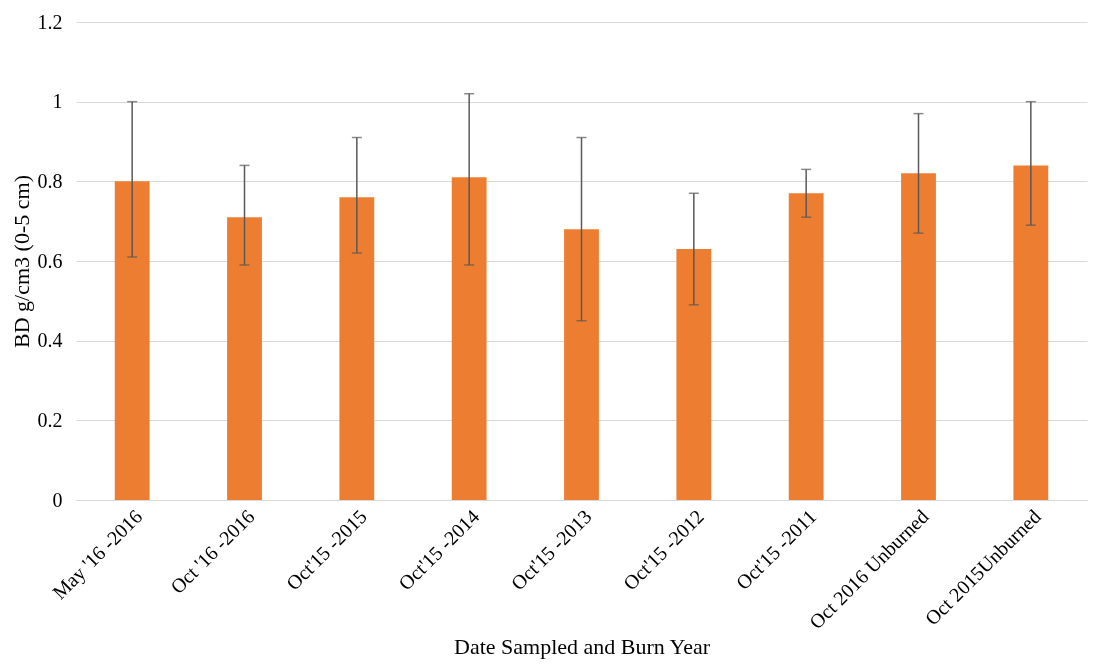  Describe the element at coordinates (50, 21) in the screenshot. I see `y-tick-label: 1.2` at that location.